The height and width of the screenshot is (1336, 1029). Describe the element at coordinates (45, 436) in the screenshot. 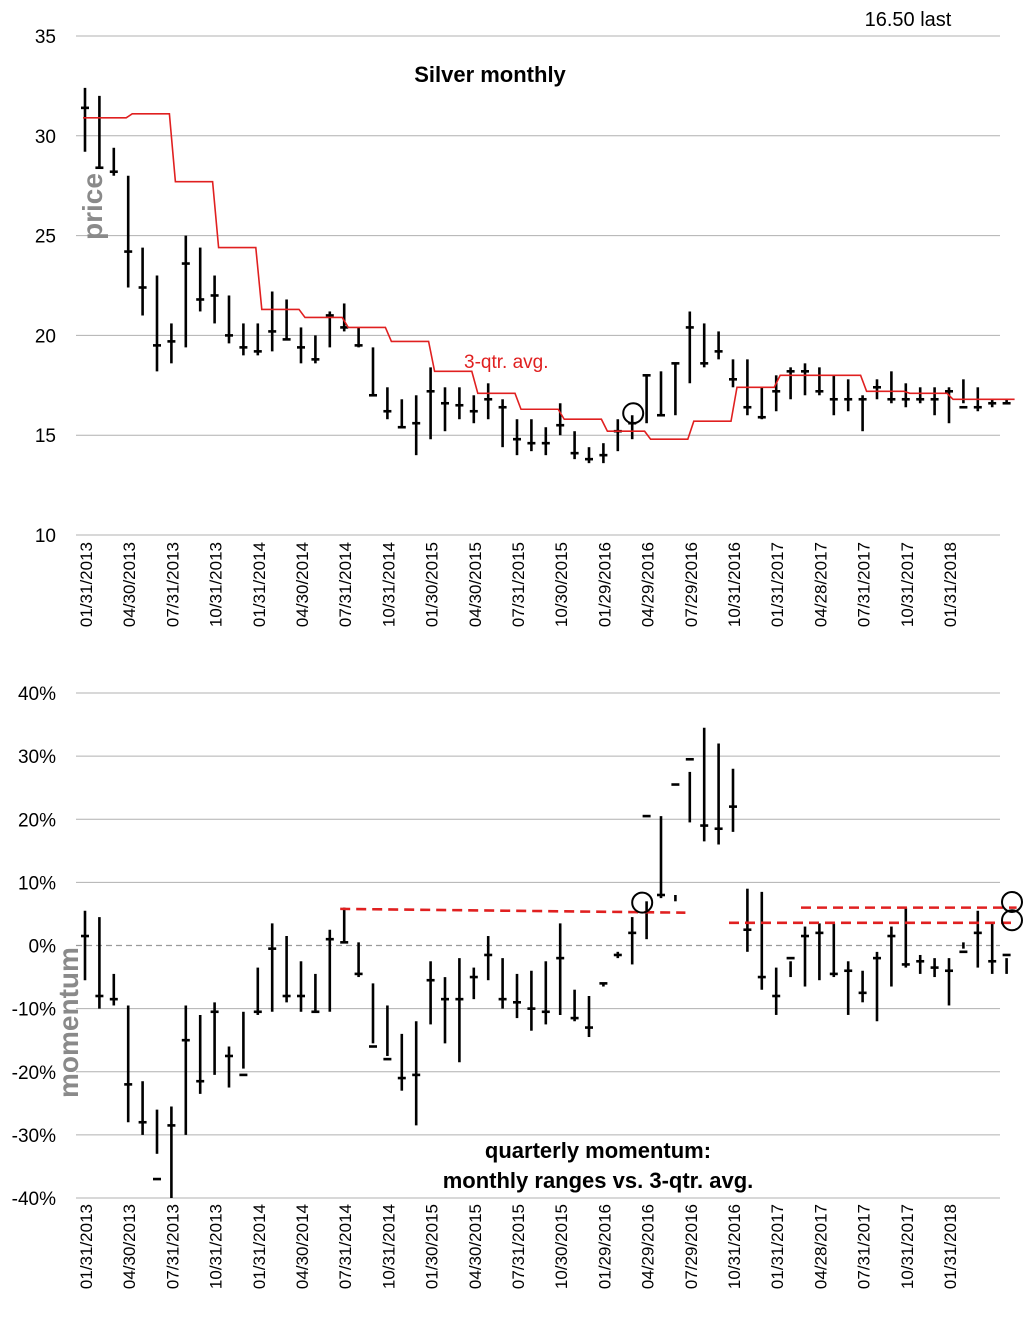

I see `price-y-tick: 15` at that location.